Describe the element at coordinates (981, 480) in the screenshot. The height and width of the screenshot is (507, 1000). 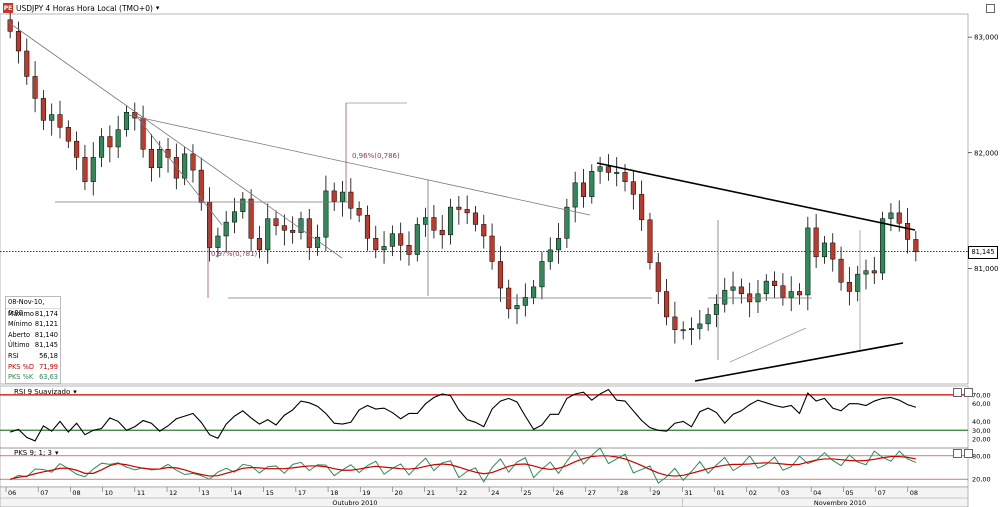
I see `pks-tick-label: 20,00` at that location.